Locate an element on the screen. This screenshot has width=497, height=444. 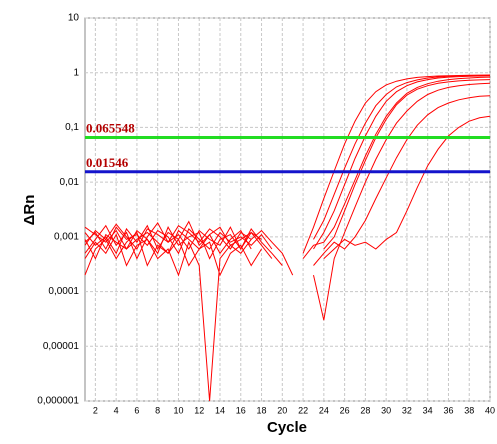
y-tick-label: 1 is located at coordinates (76, 72).